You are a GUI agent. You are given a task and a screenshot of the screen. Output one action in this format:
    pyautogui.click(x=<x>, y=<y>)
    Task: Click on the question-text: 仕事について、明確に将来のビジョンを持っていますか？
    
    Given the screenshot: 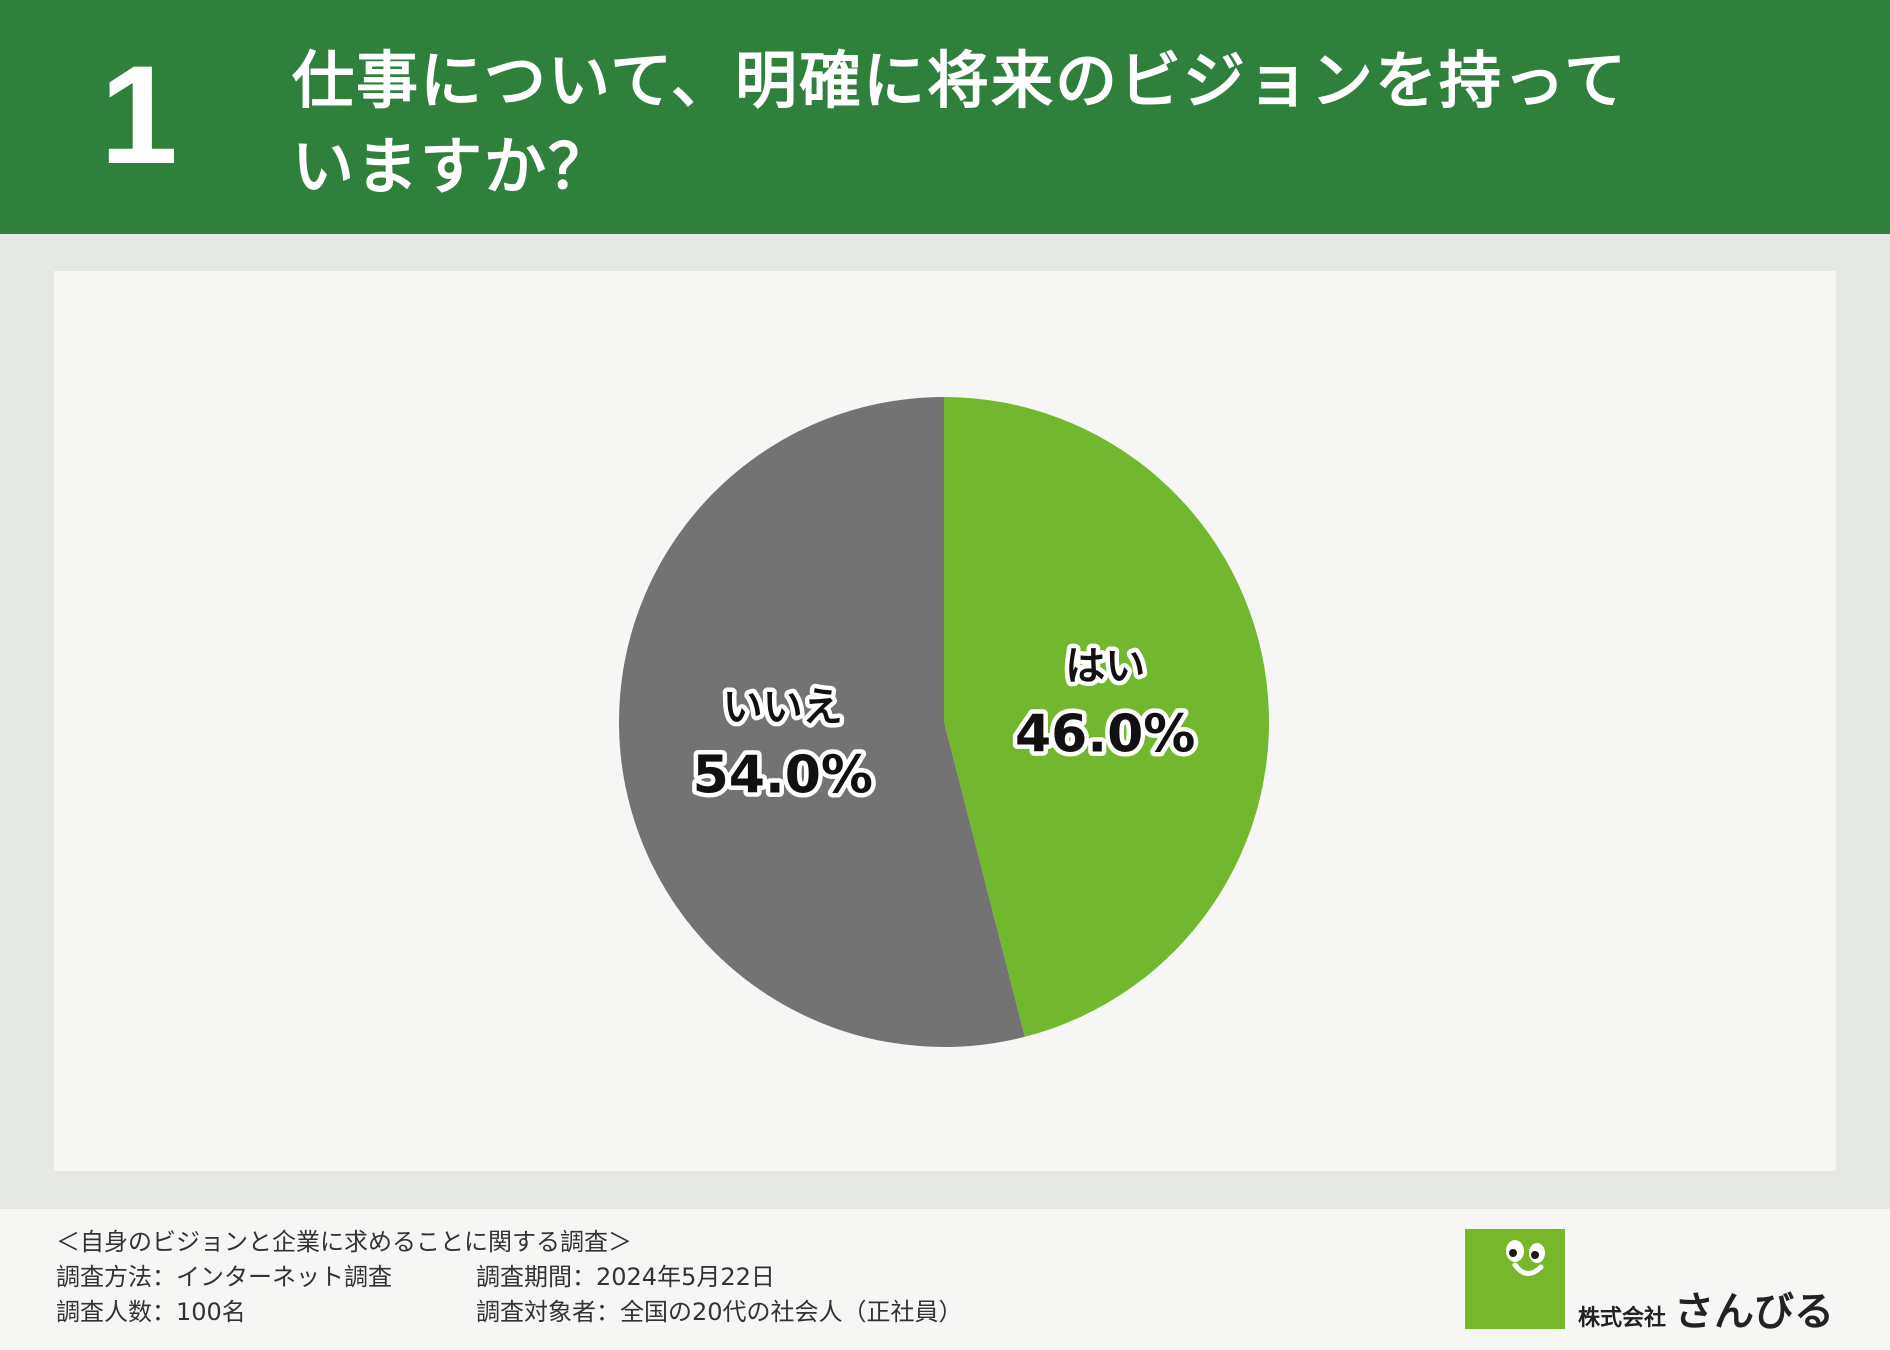 What is the action you would take?
    pyautogui.click(x=960, y=123)
    